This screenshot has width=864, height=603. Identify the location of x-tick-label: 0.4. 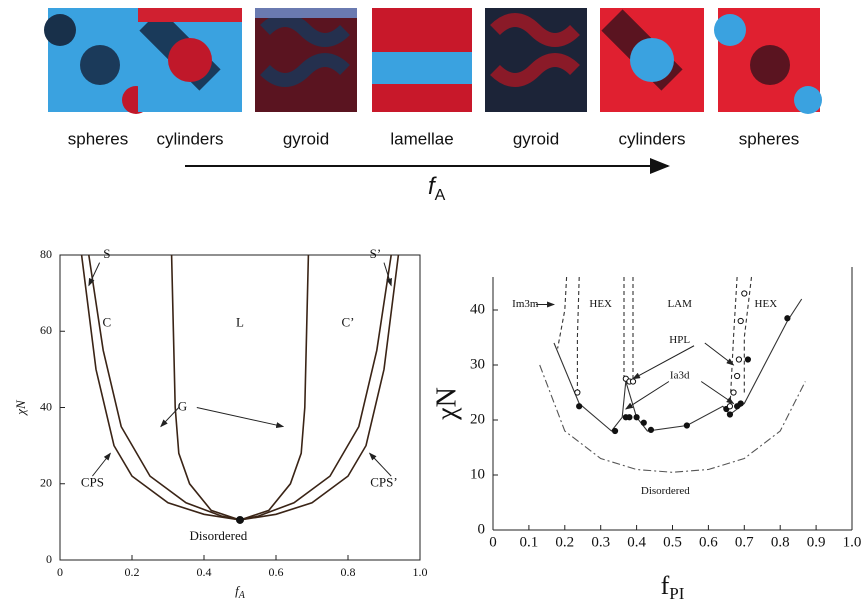
(204, 572).